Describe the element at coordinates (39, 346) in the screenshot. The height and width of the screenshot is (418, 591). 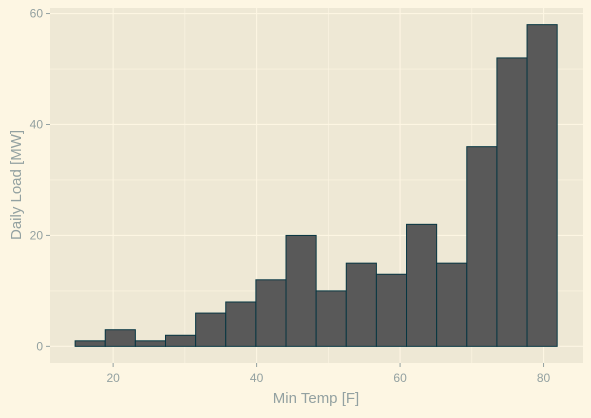
I see `y-tick-label: 0` at that location.